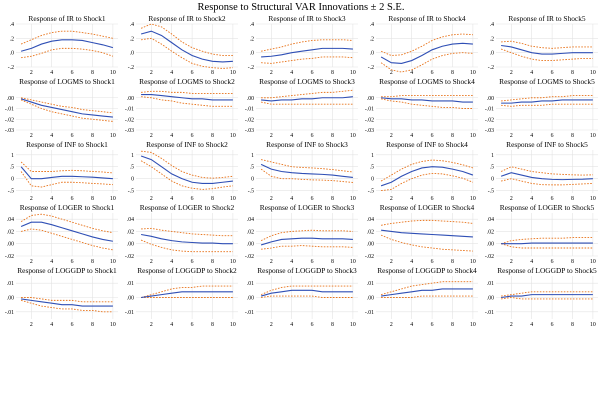 This screenshot has width=603, height=401. I want to click on panel-title: Response of LOGMS to Shock3, so click(307, 81).